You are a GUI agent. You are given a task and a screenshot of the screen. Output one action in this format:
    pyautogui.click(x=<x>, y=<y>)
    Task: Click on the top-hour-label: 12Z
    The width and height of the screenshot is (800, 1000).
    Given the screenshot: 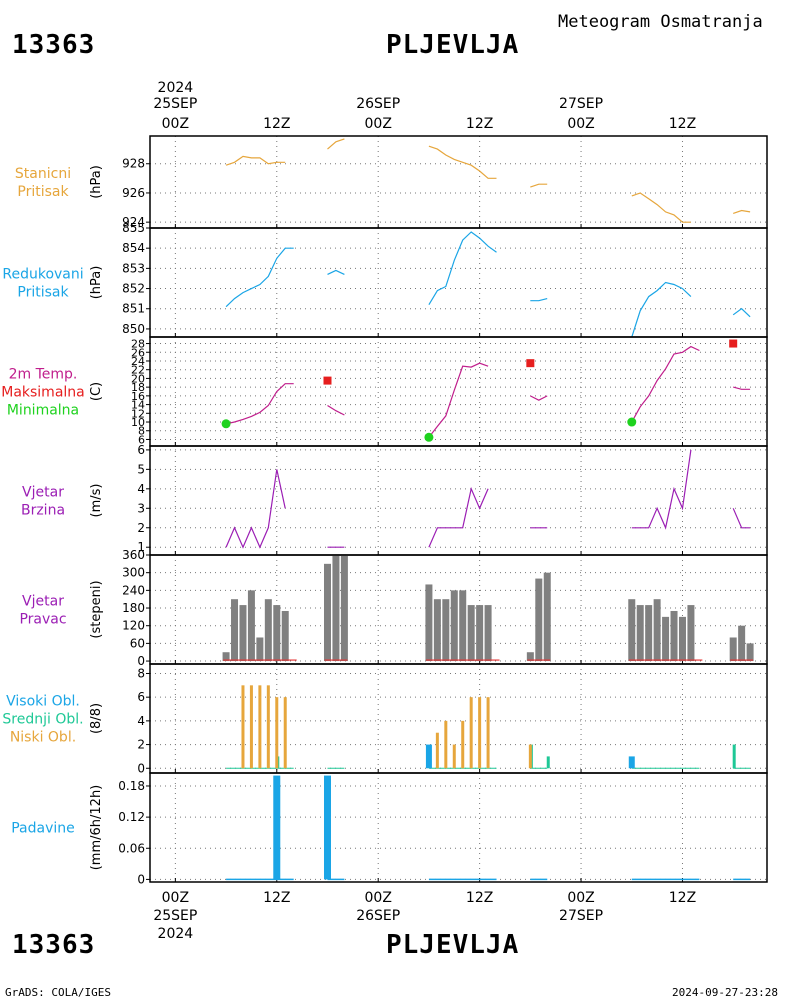 What is the action you would take?
    pyautogui.click(x=479, y=124)
    